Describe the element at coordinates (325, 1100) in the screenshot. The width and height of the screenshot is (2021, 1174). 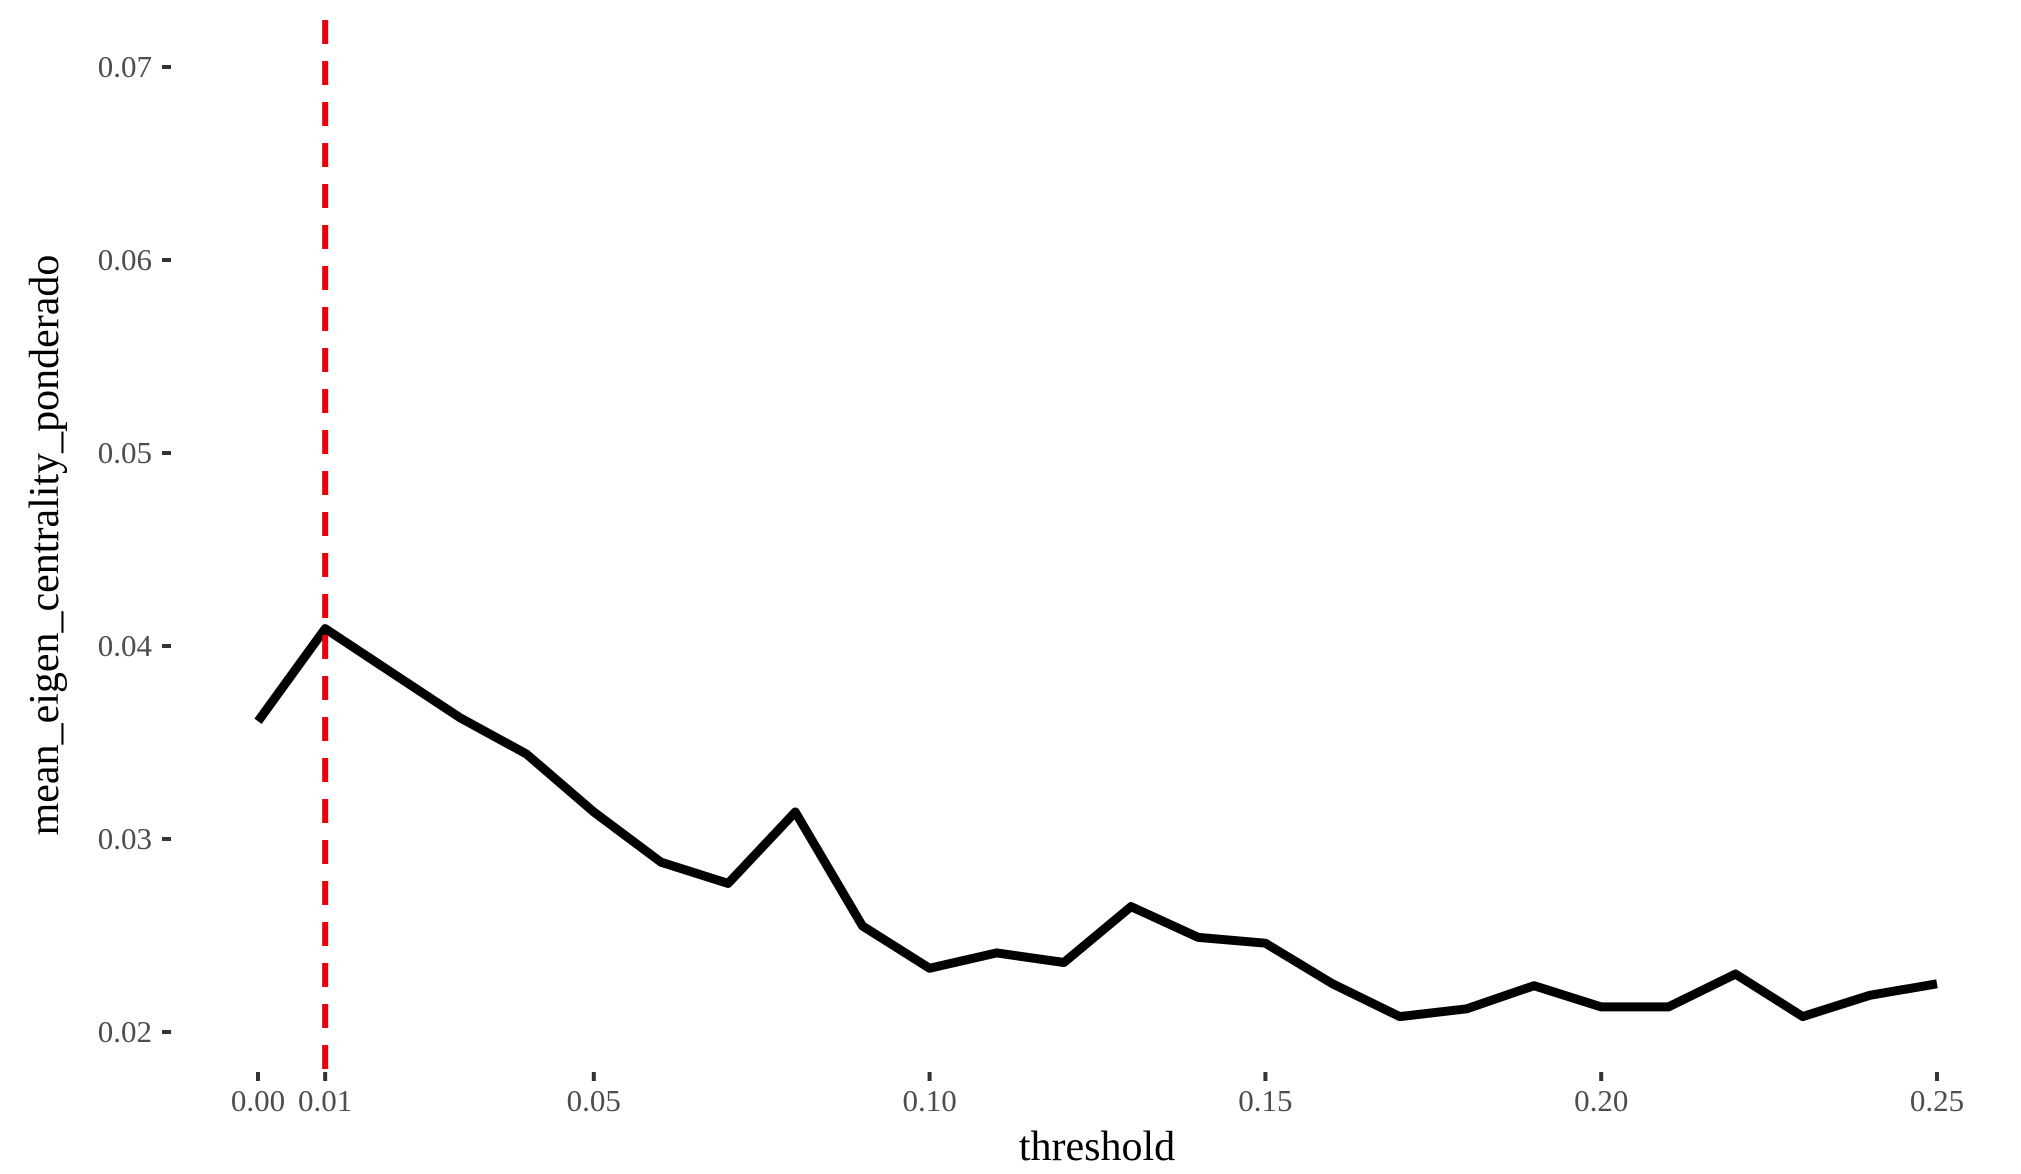
I see `x-tick-label: 0.01` at that location.